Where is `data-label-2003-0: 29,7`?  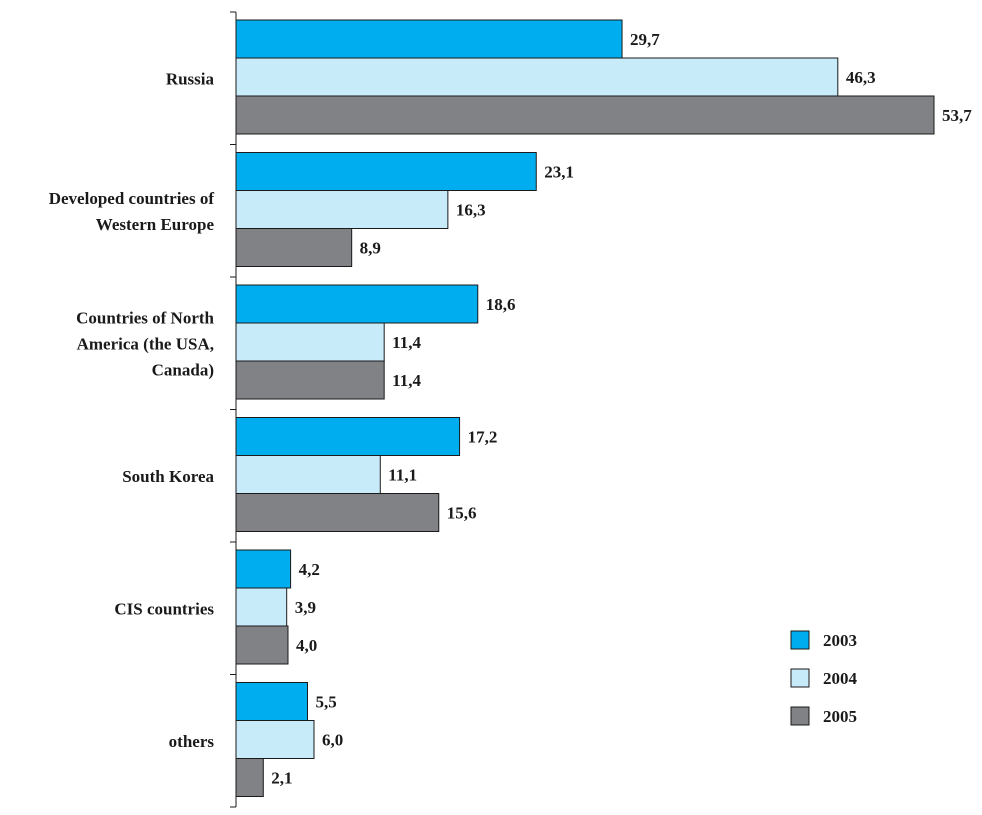 data-label-2003-0: 29,7 is located at coordinates (645, 39).